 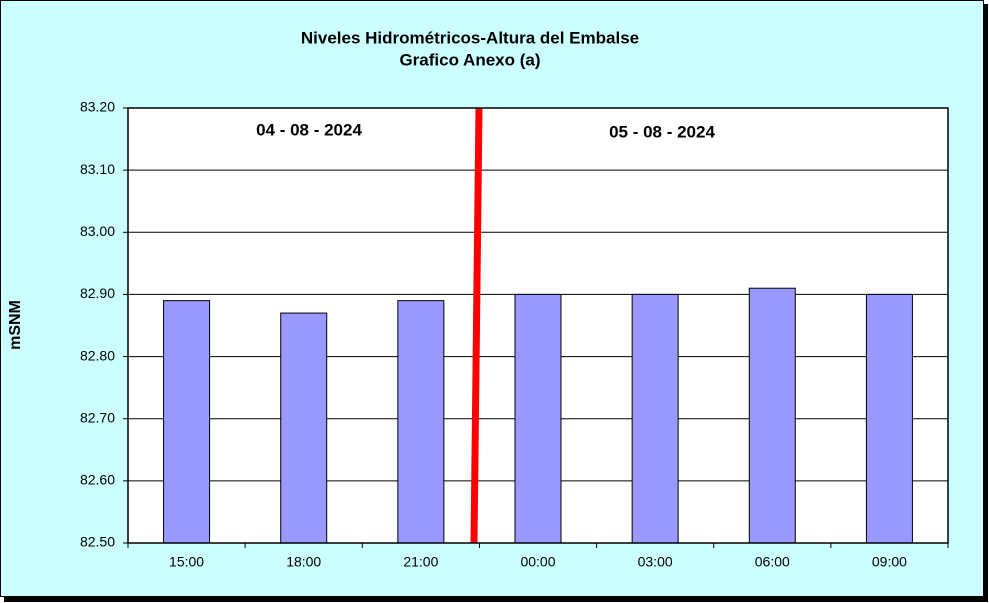 I want to click on y-tick-label: 82.80, so click(x=97, y=355).